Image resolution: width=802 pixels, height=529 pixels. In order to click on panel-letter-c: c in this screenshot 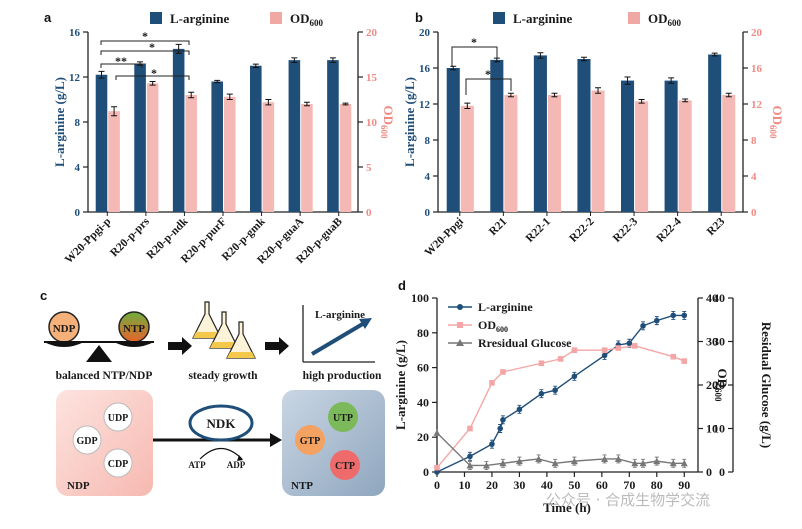, I will do `click(43, 295)`.